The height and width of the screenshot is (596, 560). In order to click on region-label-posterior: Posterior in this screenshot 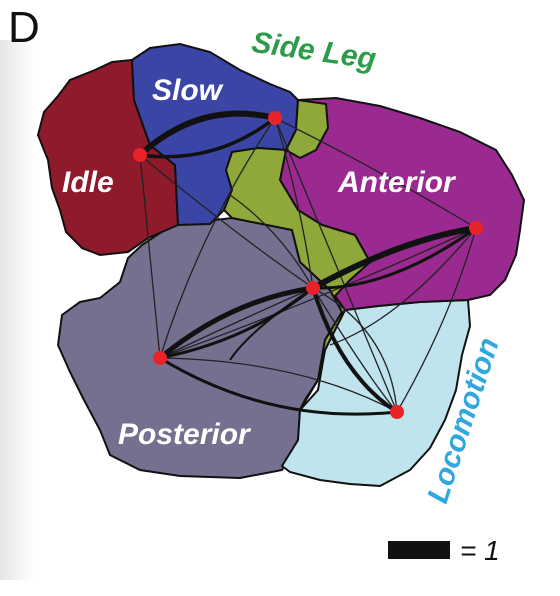, I will do `click(185, 434)`.